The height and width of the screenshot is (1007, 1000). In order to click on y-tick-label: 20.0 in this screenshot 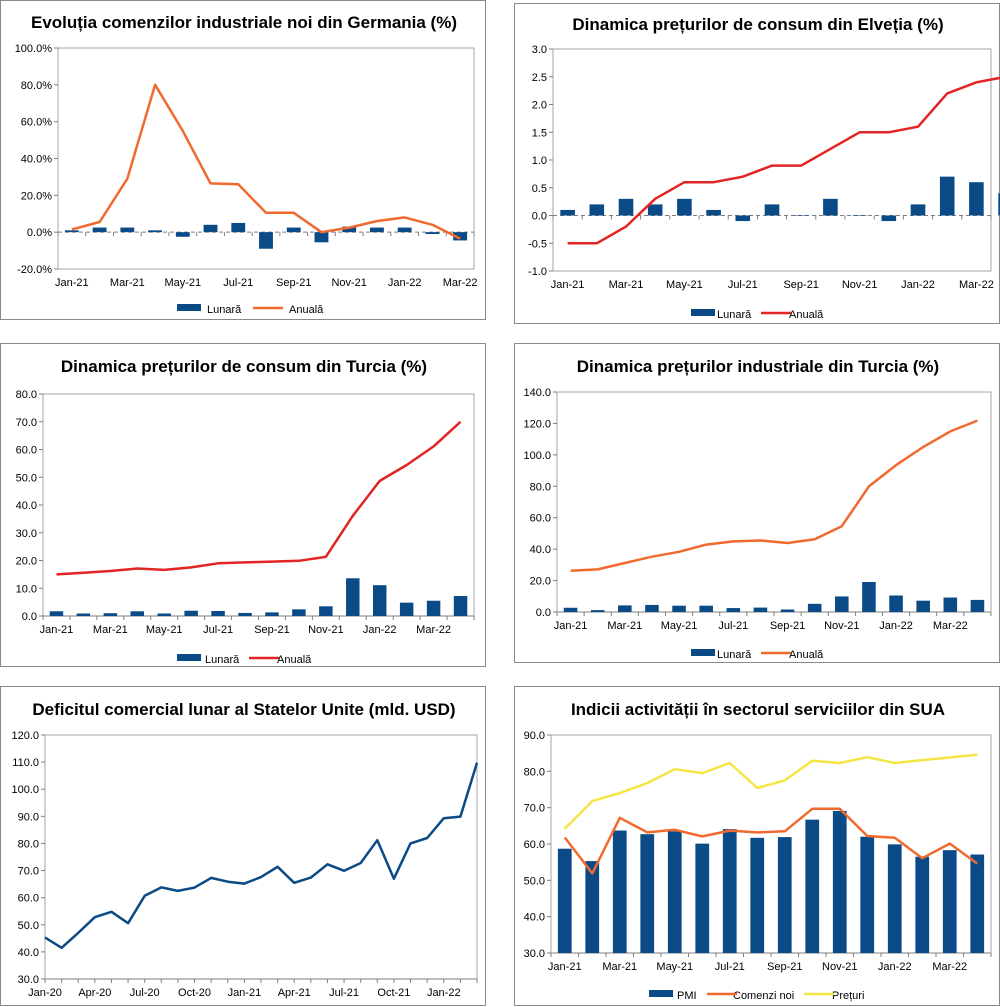, I will do `click(540, 582)`.